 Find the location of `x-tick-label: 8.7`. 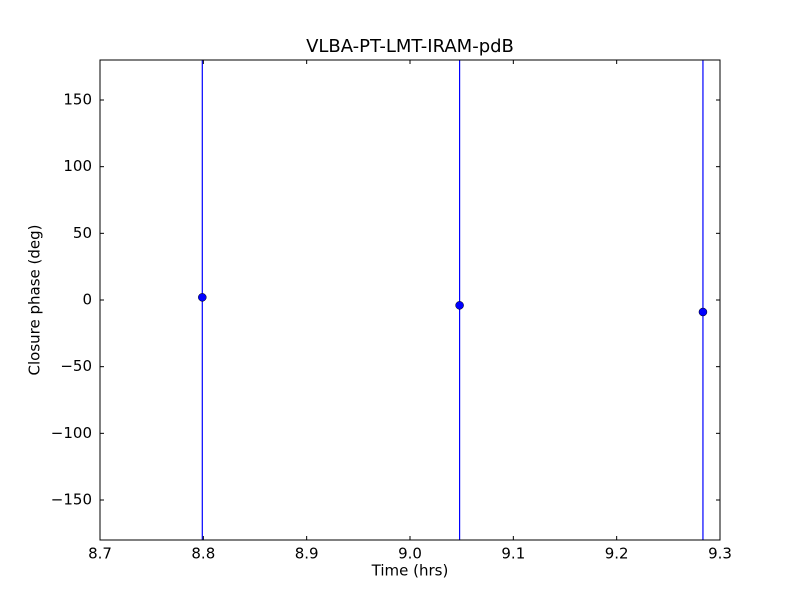

x-tick-label: 8.7 is located at coordinates (100, 554).